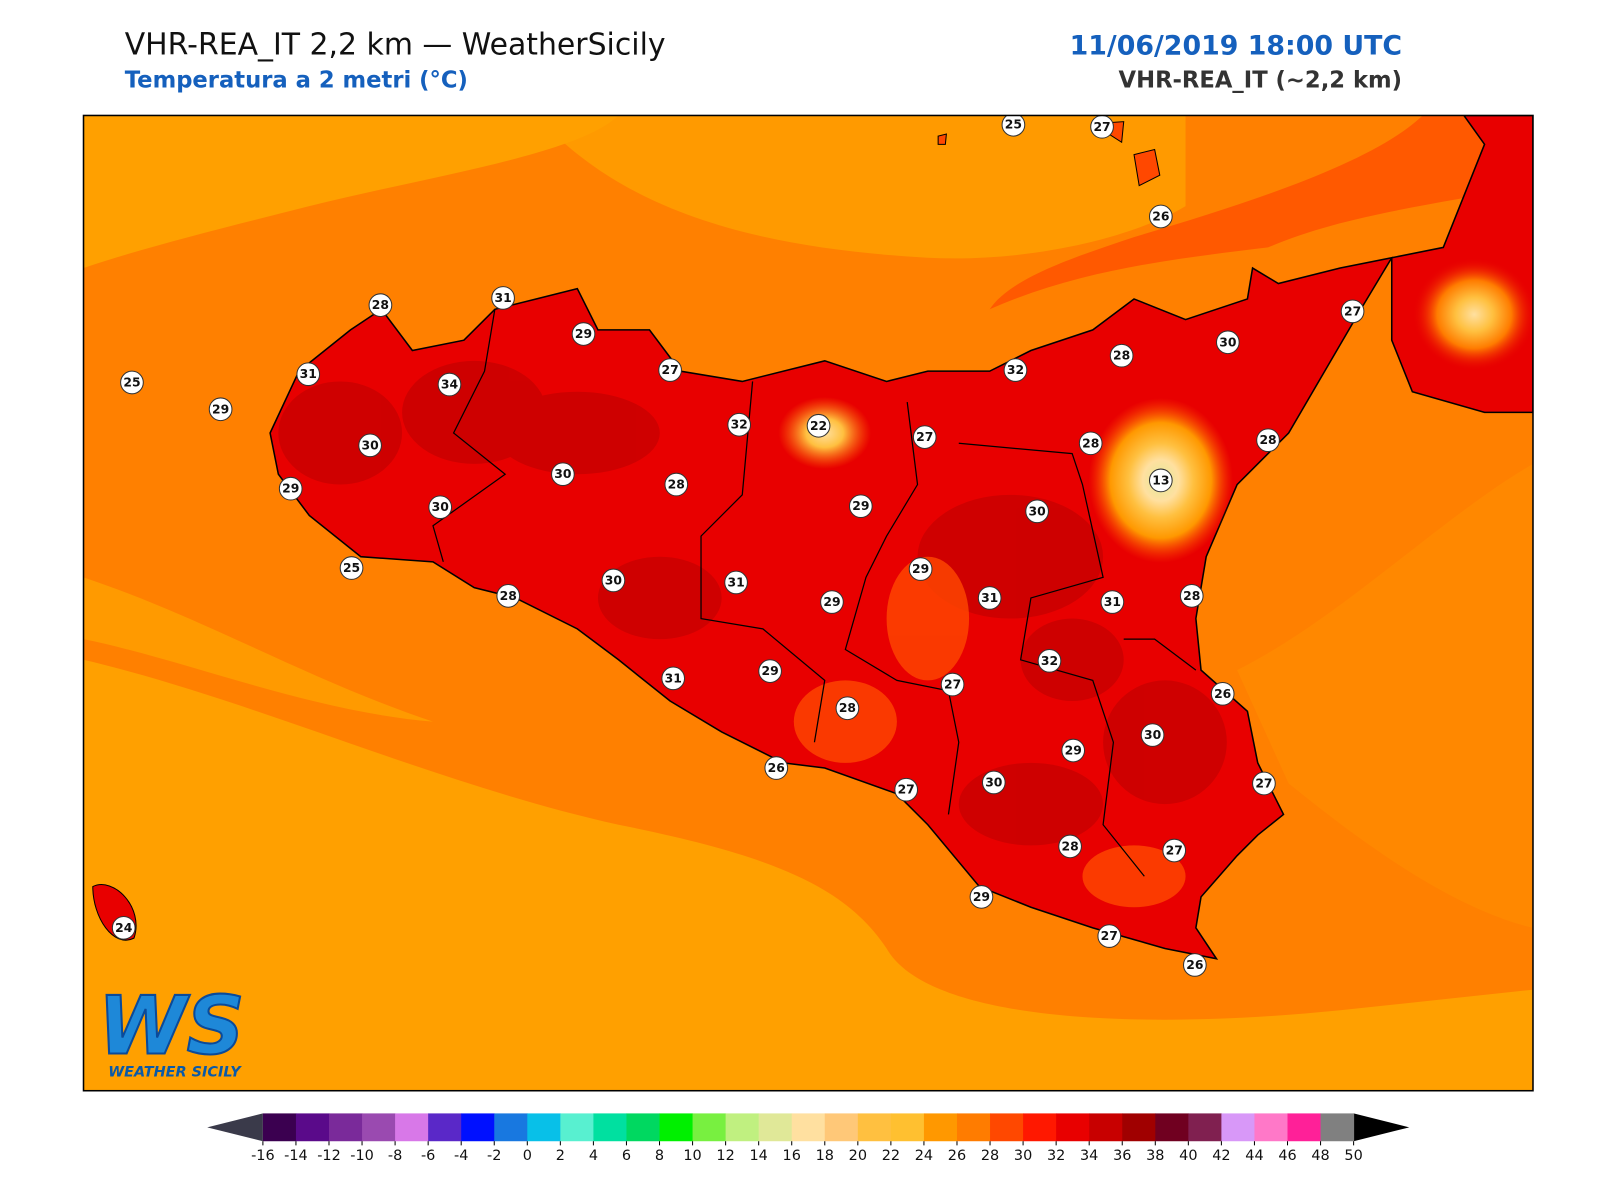  I want to click on colorbar-tick-label: 44, so click(1254, 1156).